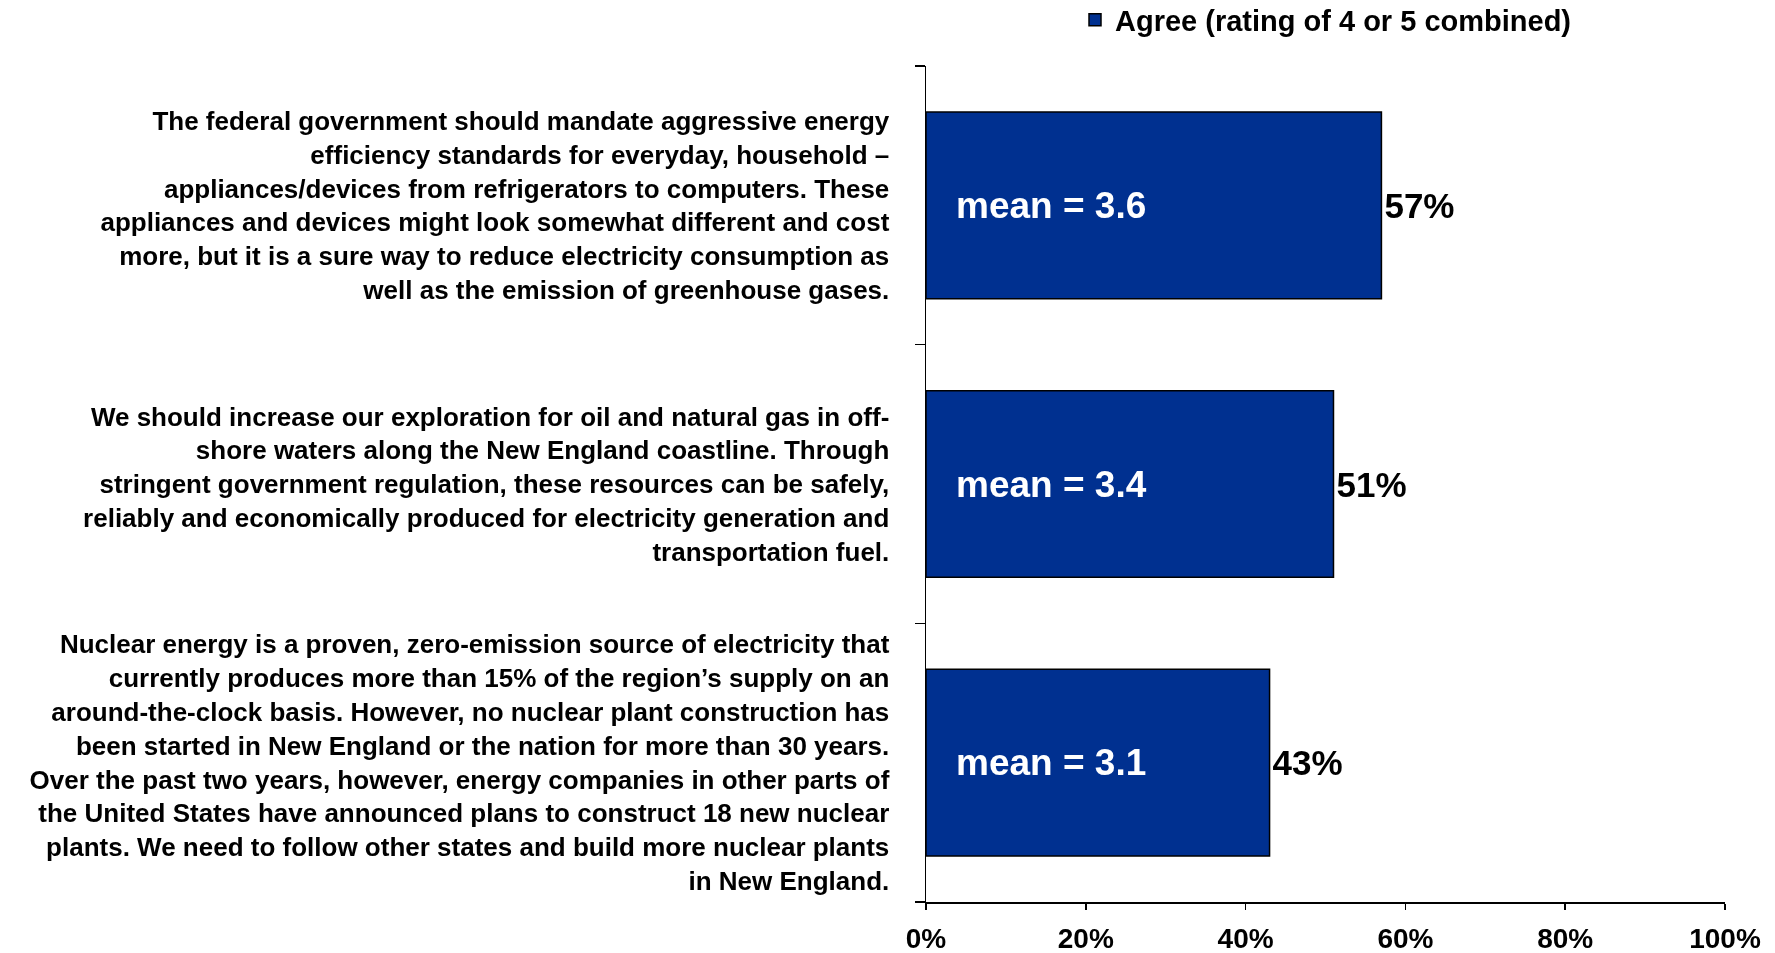 This screenshot has height=953, width=1775. What do you see at coordinates (1343, 21) in the screenshot?
I see `legend-label: Agree (rating of 4 or 5 combined)` at bounding box center [1343, 21].